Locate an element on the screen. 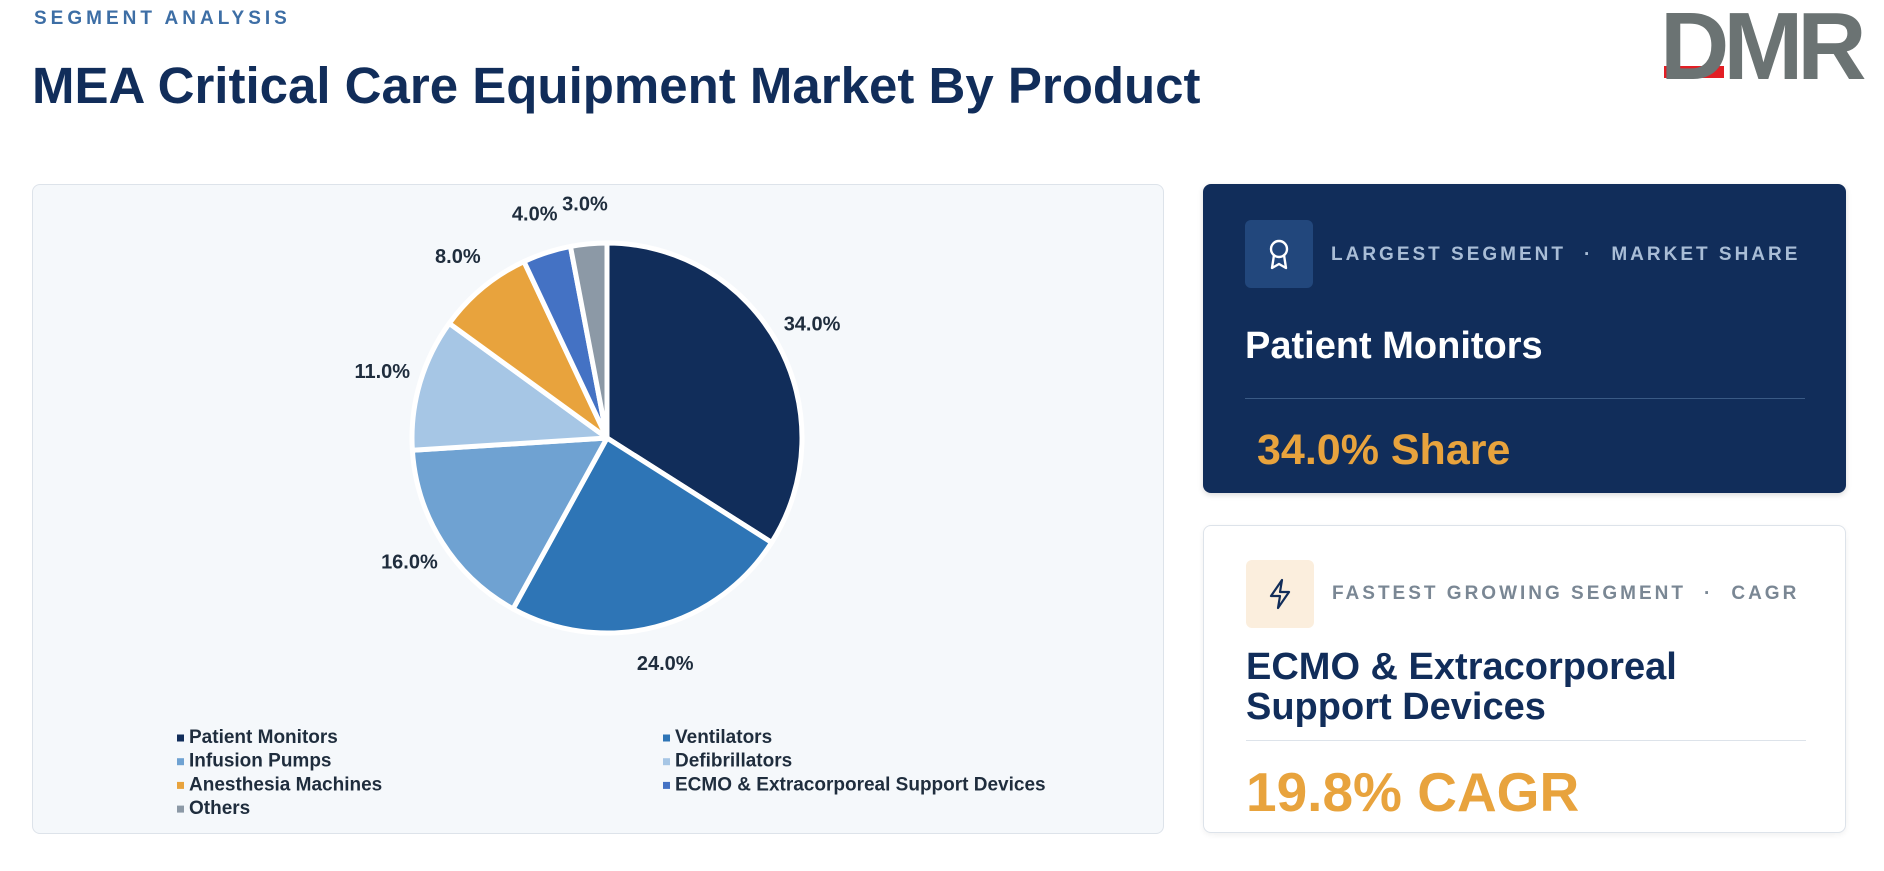 The image size is (1884, 871). legend-label: ECMO & Extracorporeal Support Devices is located at coordinates (860, 784).